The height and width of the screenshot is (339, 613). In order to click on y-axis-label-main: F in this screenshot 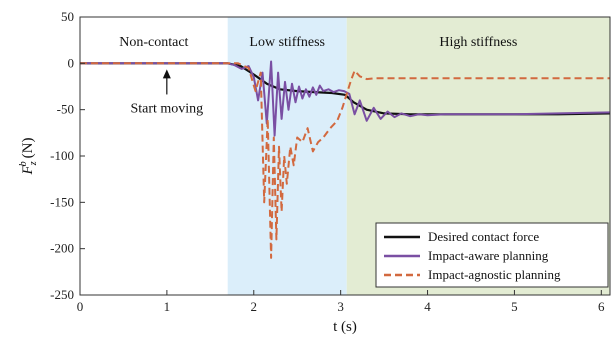, I will do `click(28, 169)`.